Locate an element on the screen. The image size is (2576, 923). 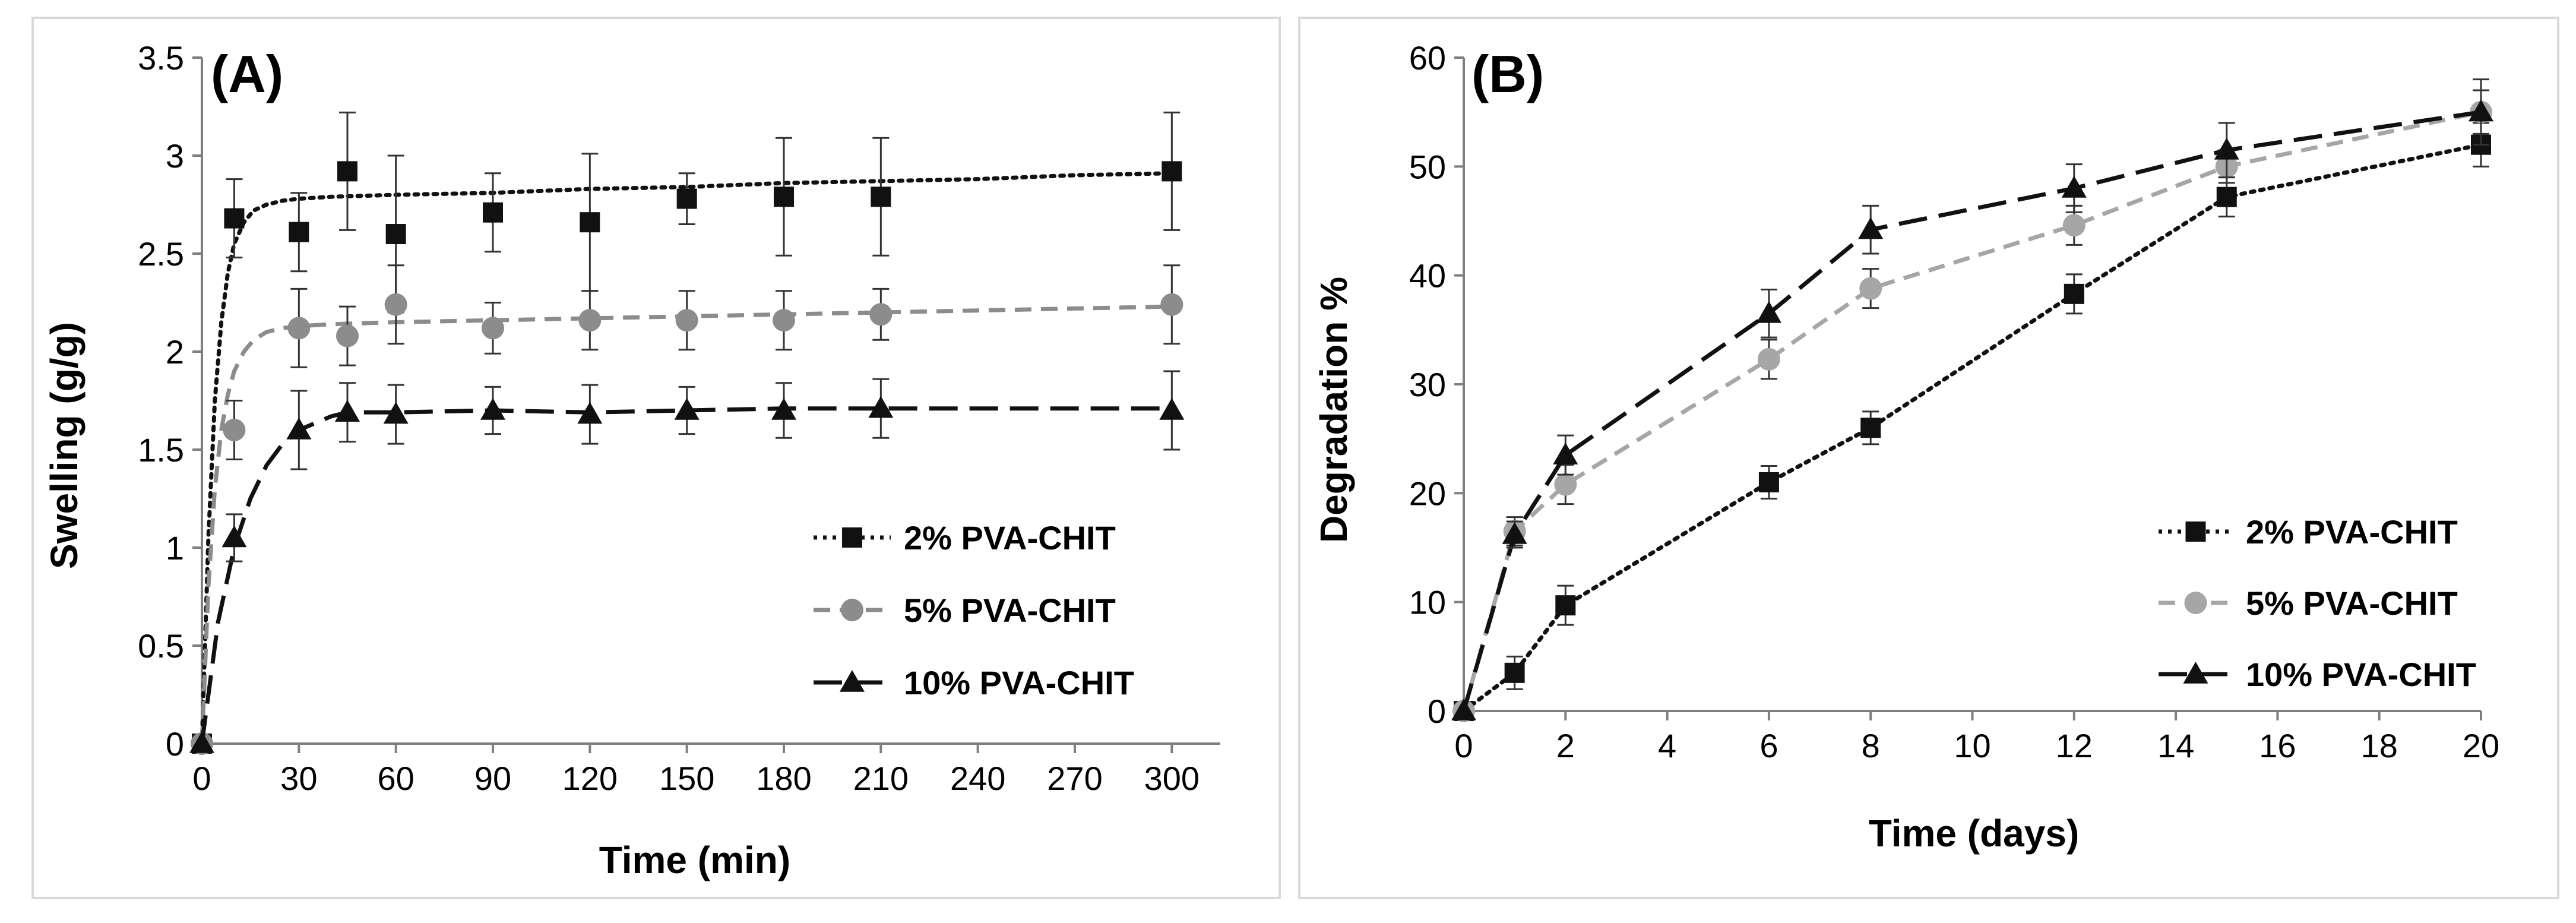
panel-a-y-tick-label: 3.5 is located at coordinates (161, 58).